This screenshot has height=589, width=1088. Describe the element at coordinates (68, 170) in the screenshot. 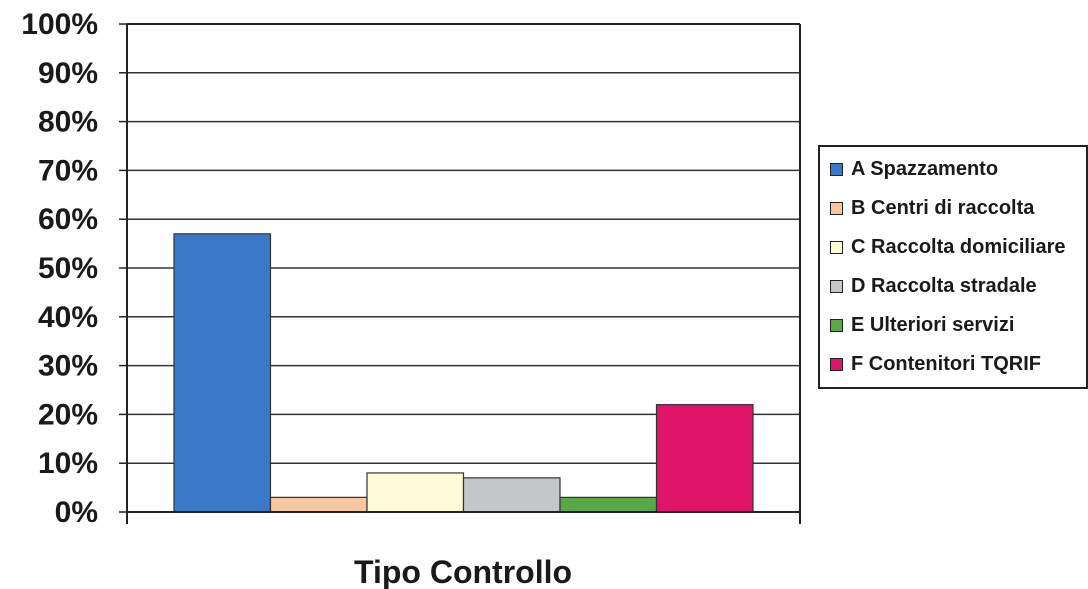

I see `y-tick-label: 70%` at that location.